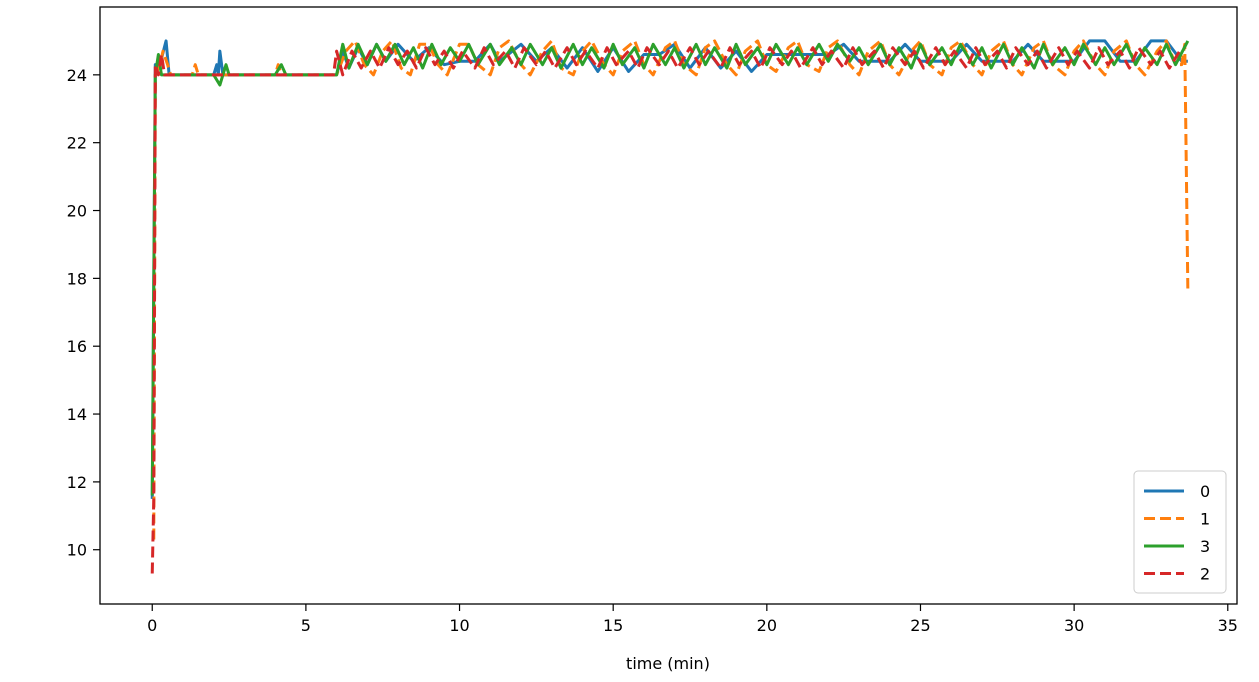 The width and height of the screenshot is (1259, 682). What do you see at coordinates (920, 625) in the screenshot?
I see `x-tick-label: 25` at bounding box center [920, 625].